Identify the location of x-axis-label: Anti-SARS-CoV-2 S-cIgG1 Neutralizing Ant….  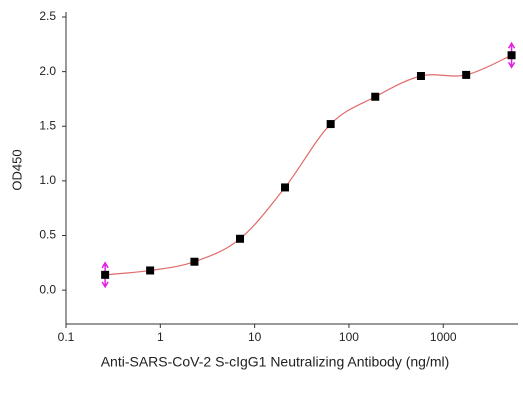
(275, 362).